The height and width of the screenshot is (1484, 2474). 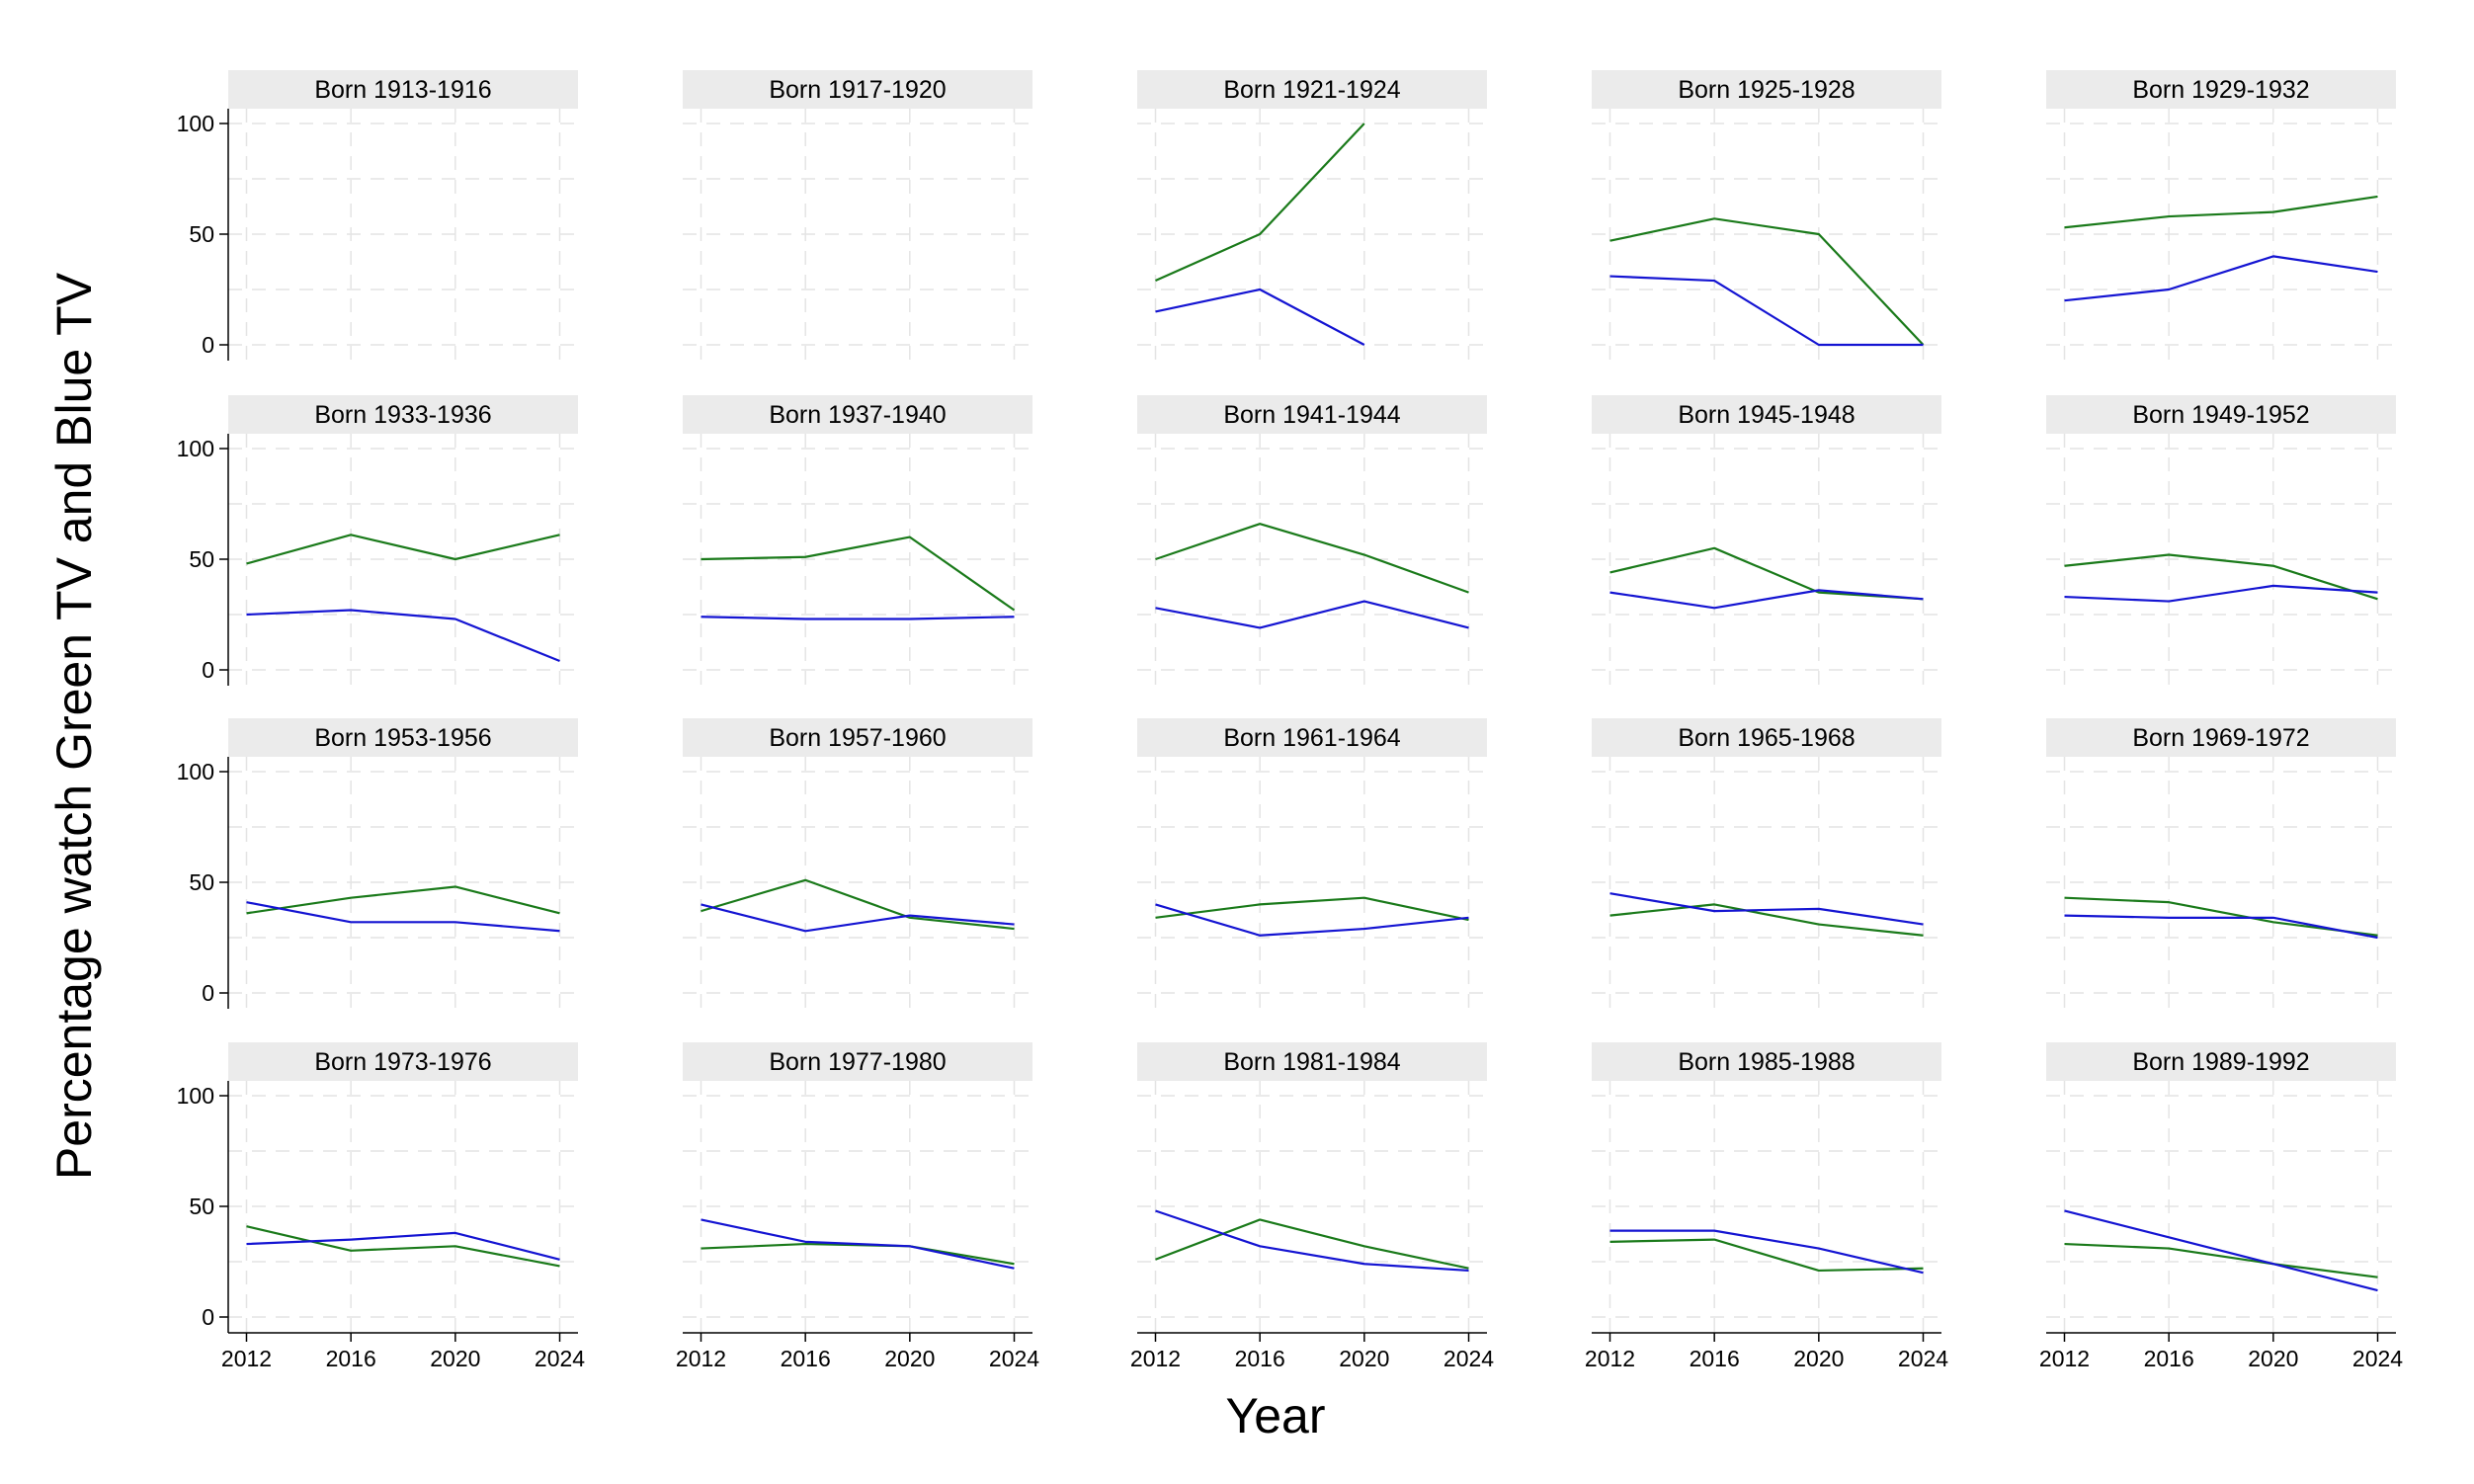 What do you see at coordinates (1766, 540) in the screenshot?
I see `panel: Born 1945-1948` at bounding box center [1766, 540].